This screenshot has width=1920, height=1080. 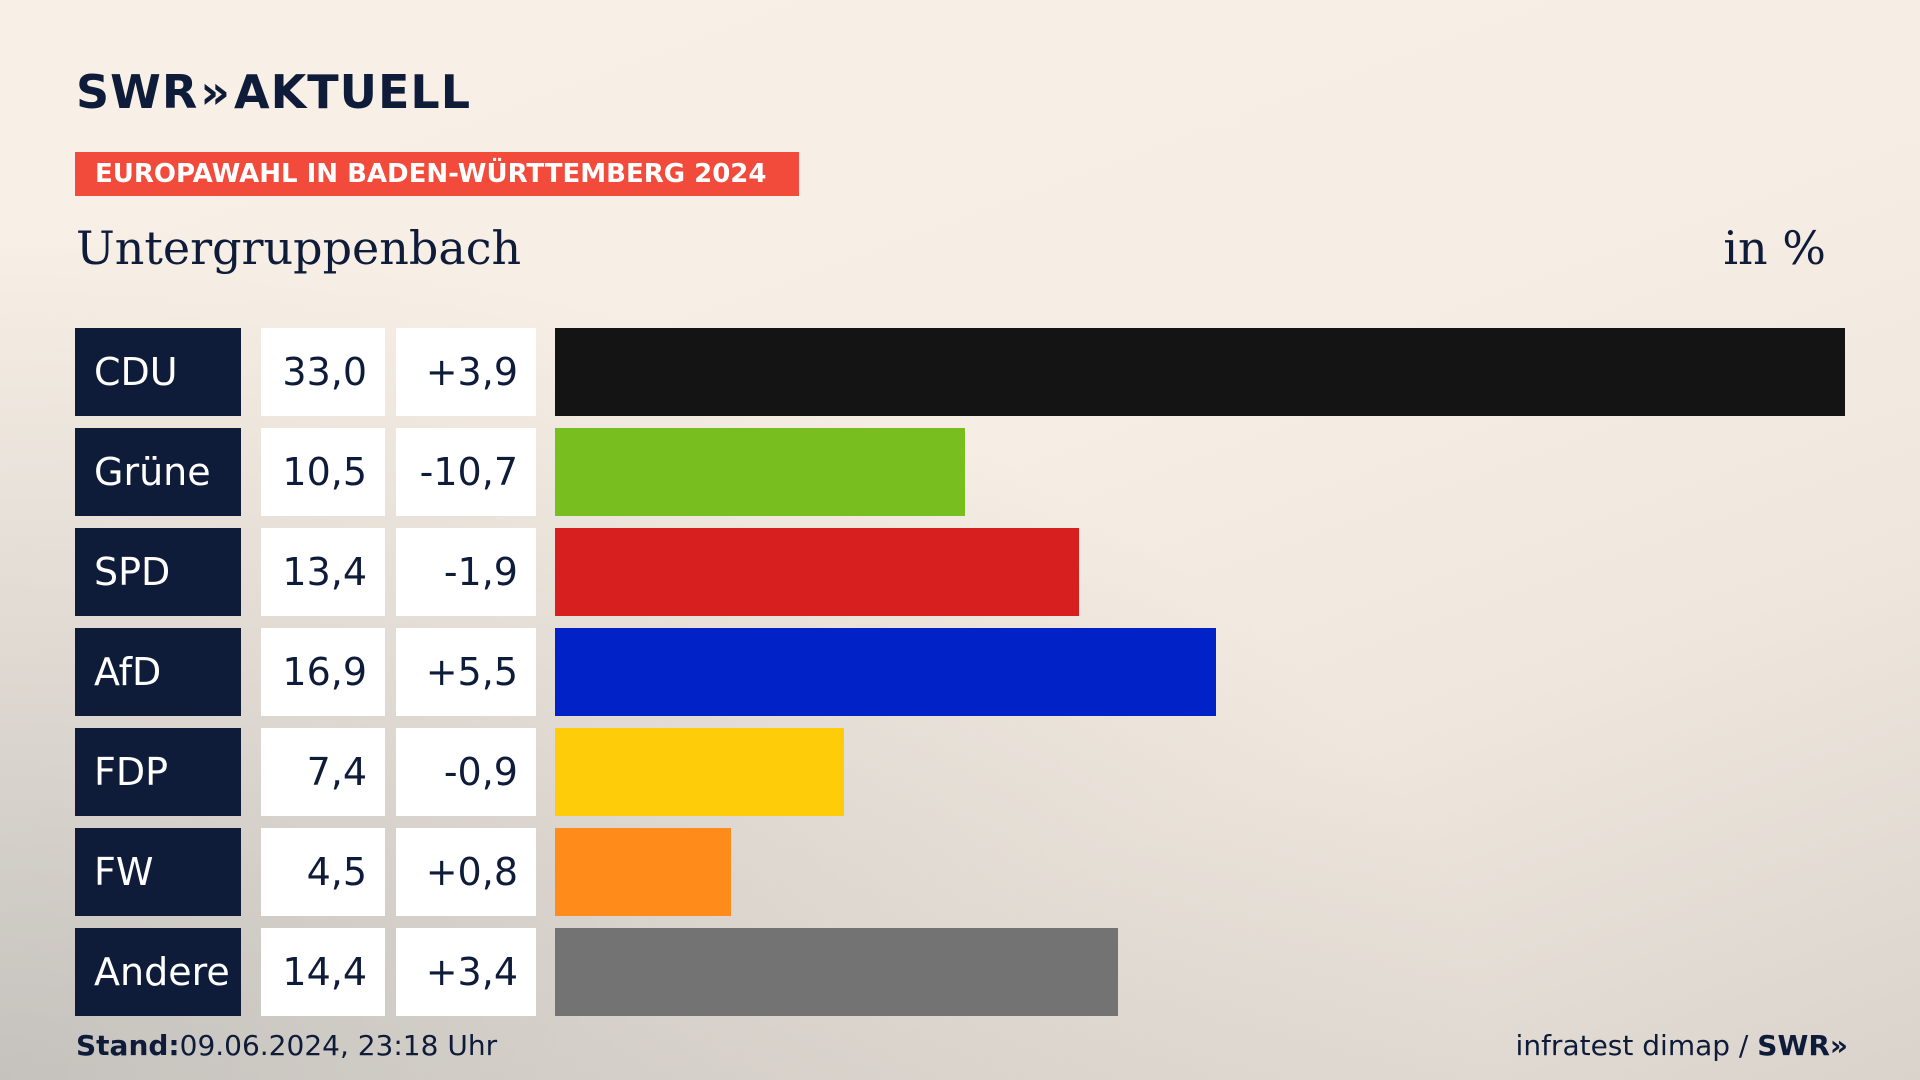 What do you see at coordinates (466, 372) in the screenshot?
I see `diff-label: +3,9` at bounding box center [466, 372].